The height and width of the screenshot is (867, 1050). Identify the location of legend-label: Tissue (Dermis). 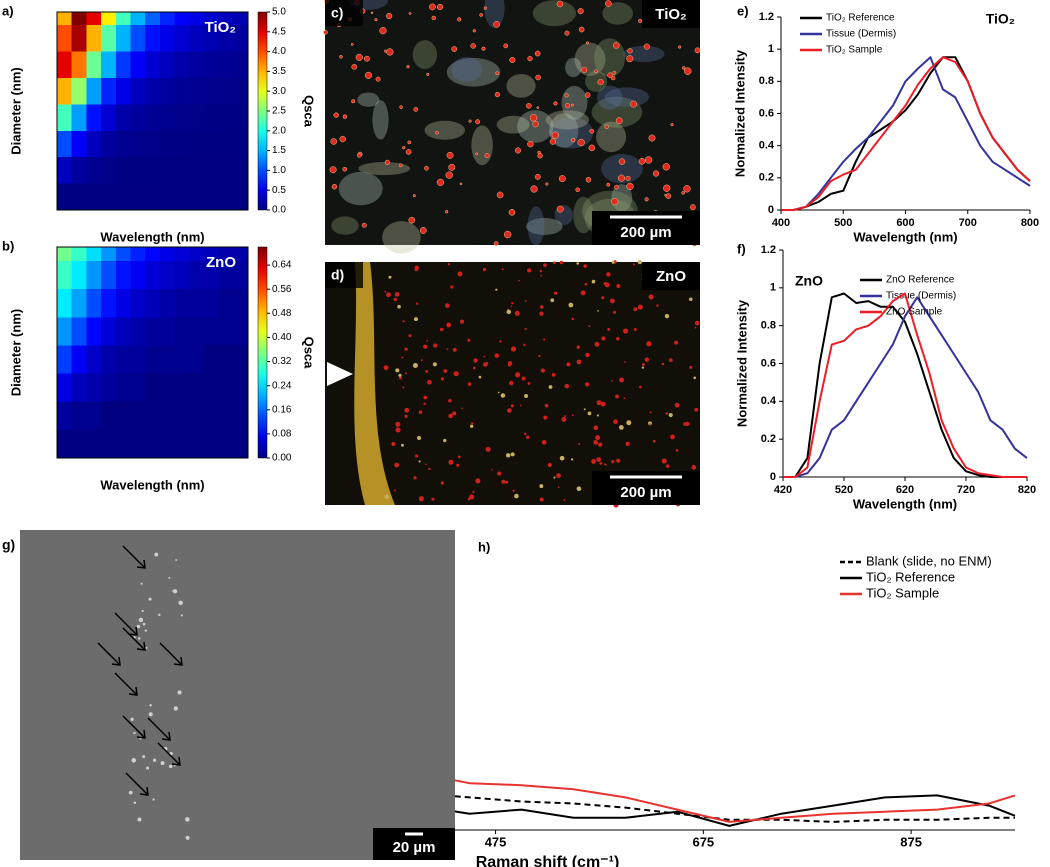
(921, 296).